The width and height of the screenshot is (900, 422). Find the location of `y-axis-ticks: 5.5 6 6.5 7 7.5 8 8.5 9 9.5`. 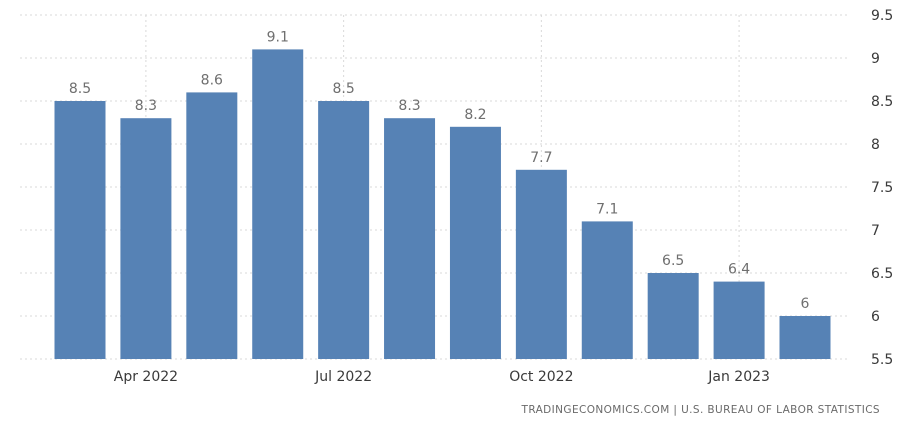

y-axis-ticks: 5.5 6 6.5 7 7.5 8 8.5 9 9.5 is located at coordinates (882, 188).